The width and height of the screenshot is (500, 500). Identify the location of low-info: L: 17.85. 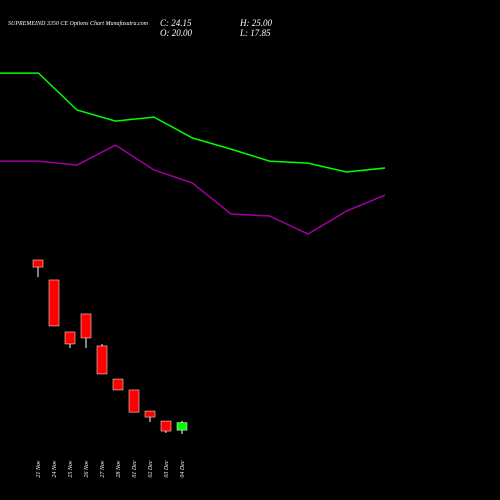
(255, 33).